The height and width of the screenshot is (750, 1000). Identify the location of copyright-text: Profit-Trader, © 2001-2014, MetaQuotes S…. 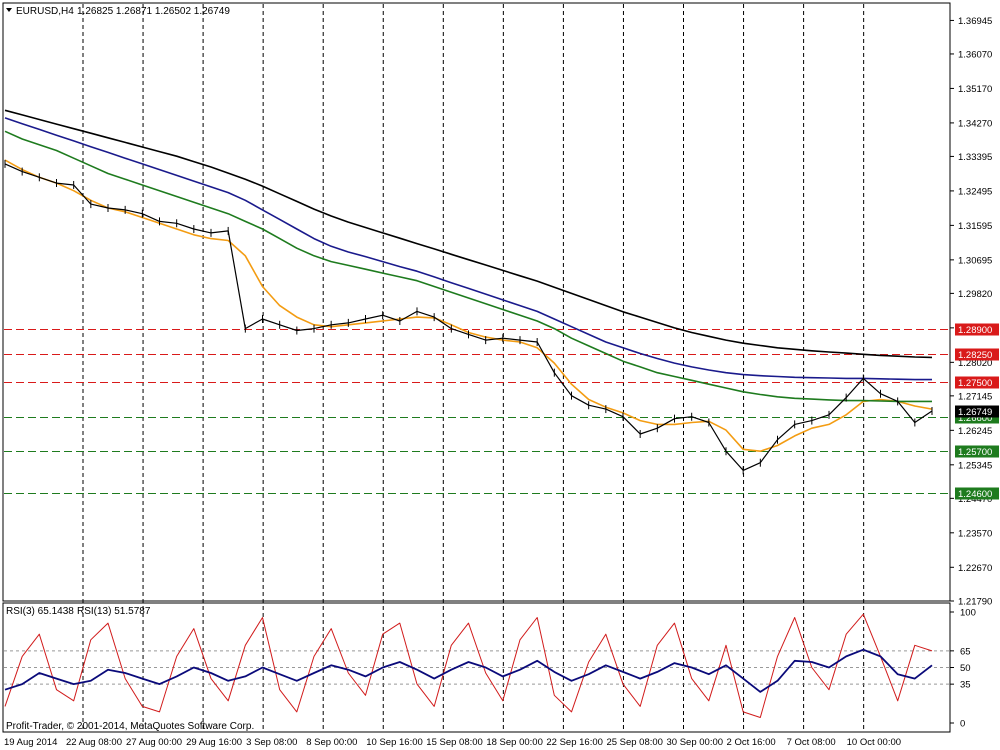
(130, 726).